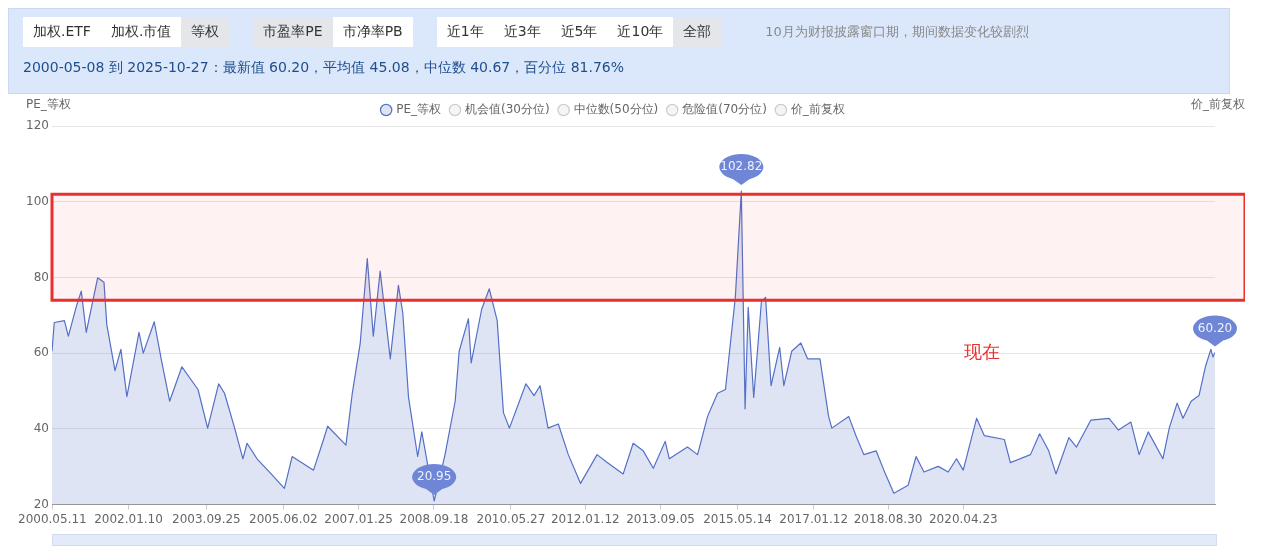  Describe the element at coordinates (128, 518) in the screenshot. I see `x-tick-label: 2002.01.10` at that location.